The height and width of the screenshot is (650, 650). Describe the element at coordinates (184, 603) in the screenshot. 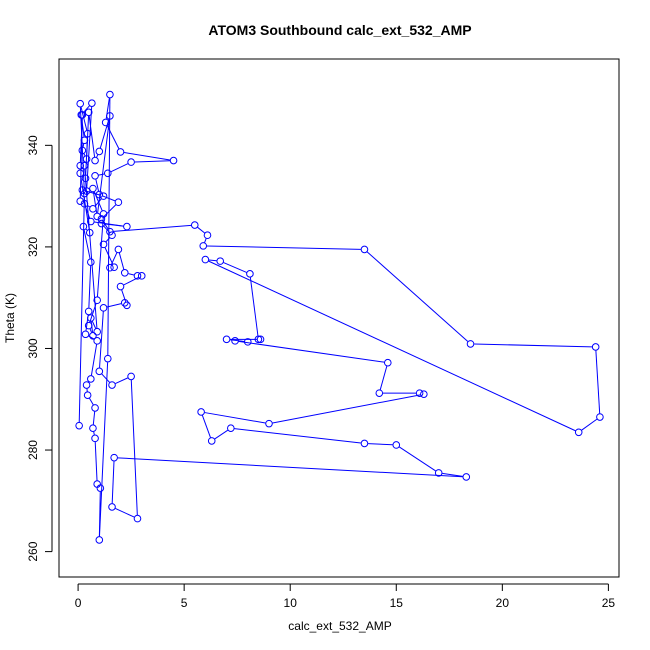

I see `x-tick-label: 5` at that location.